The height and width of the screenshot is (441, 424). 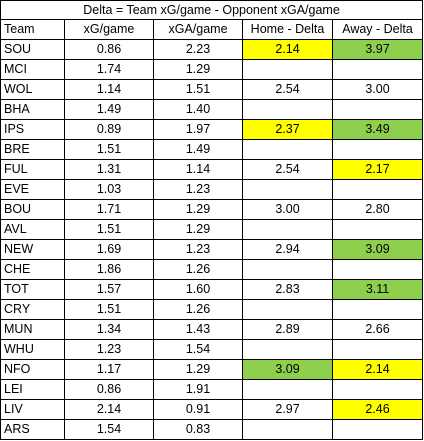 I want to click on table-row: BOU 1.71 1.29 3.00 2.80, so click(x=212, y=209).